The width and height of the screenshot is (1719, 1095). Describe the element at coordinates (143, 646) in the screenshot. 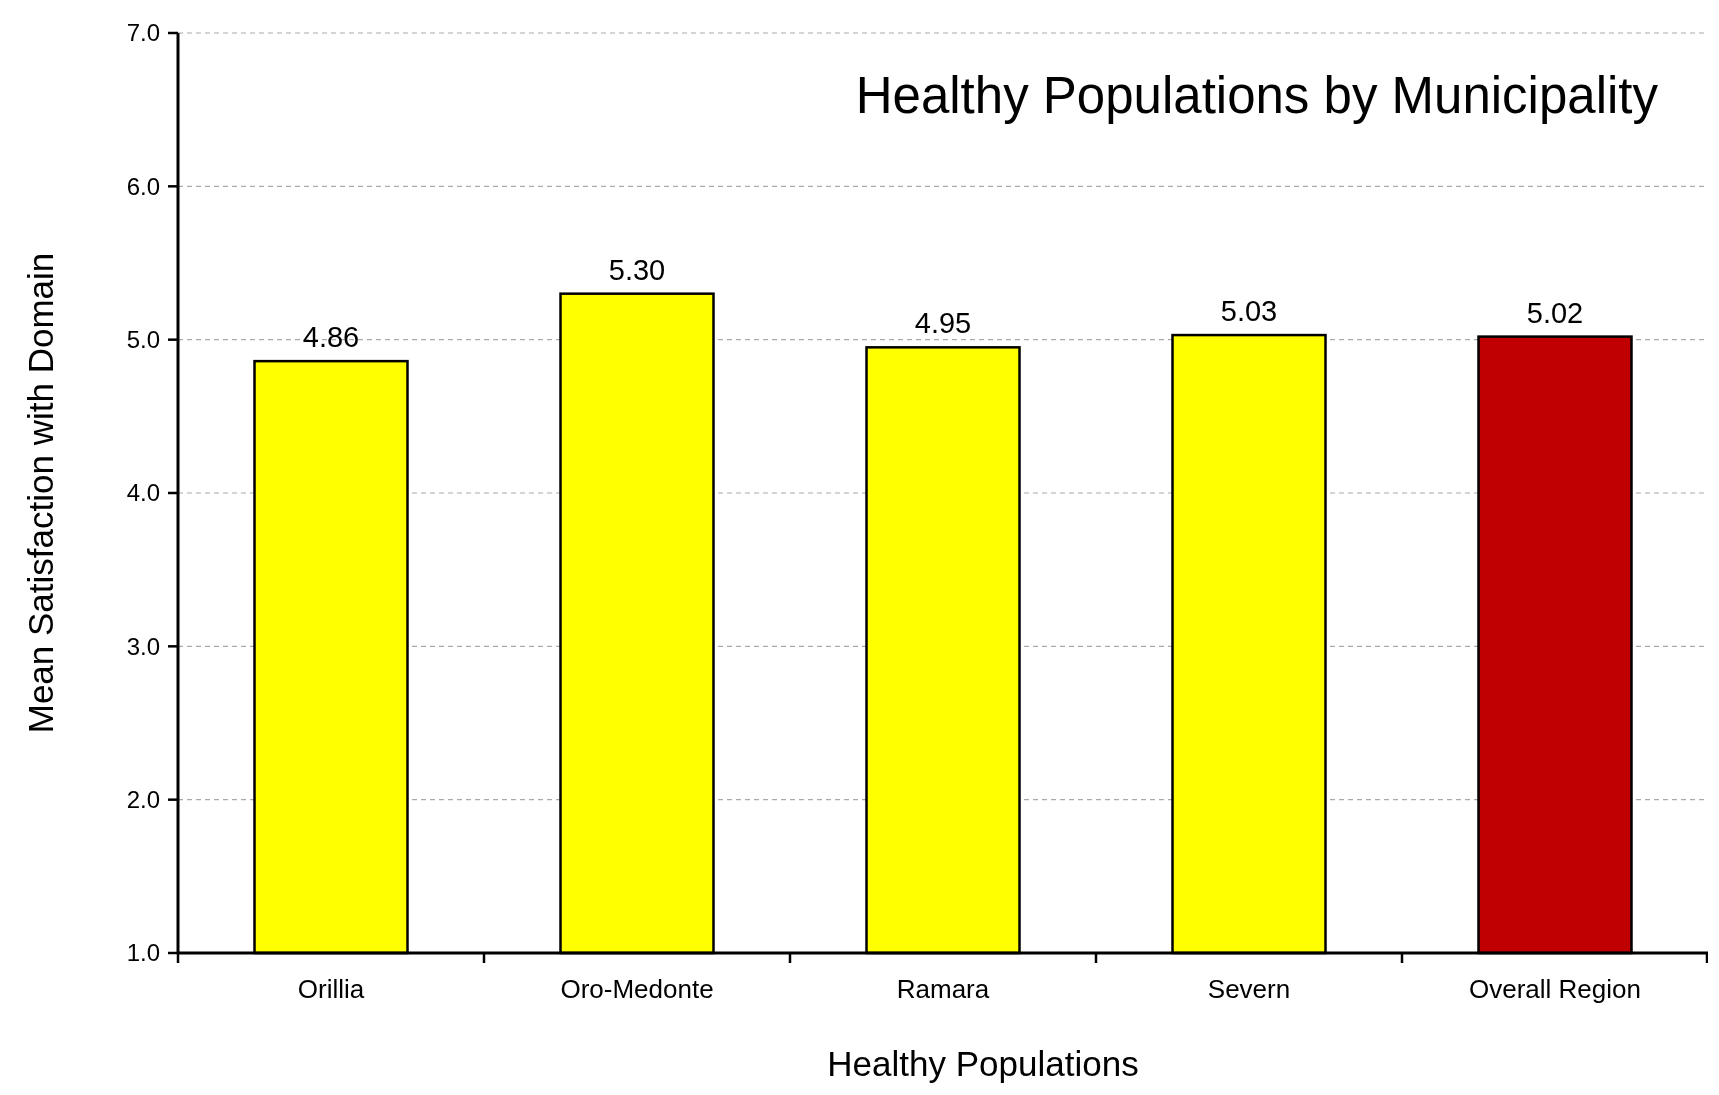

I see `y-tick-label: 3.0` at that location.